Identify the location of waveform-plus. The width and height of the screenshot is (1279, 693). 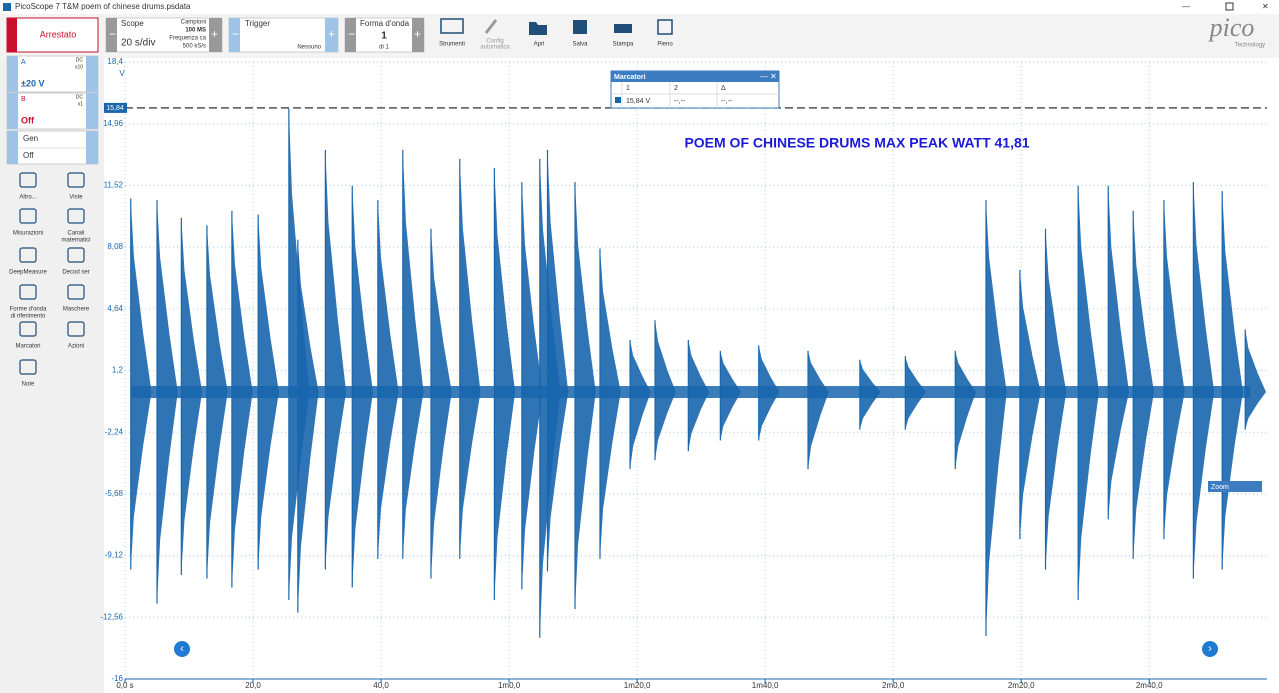
(418, 35).